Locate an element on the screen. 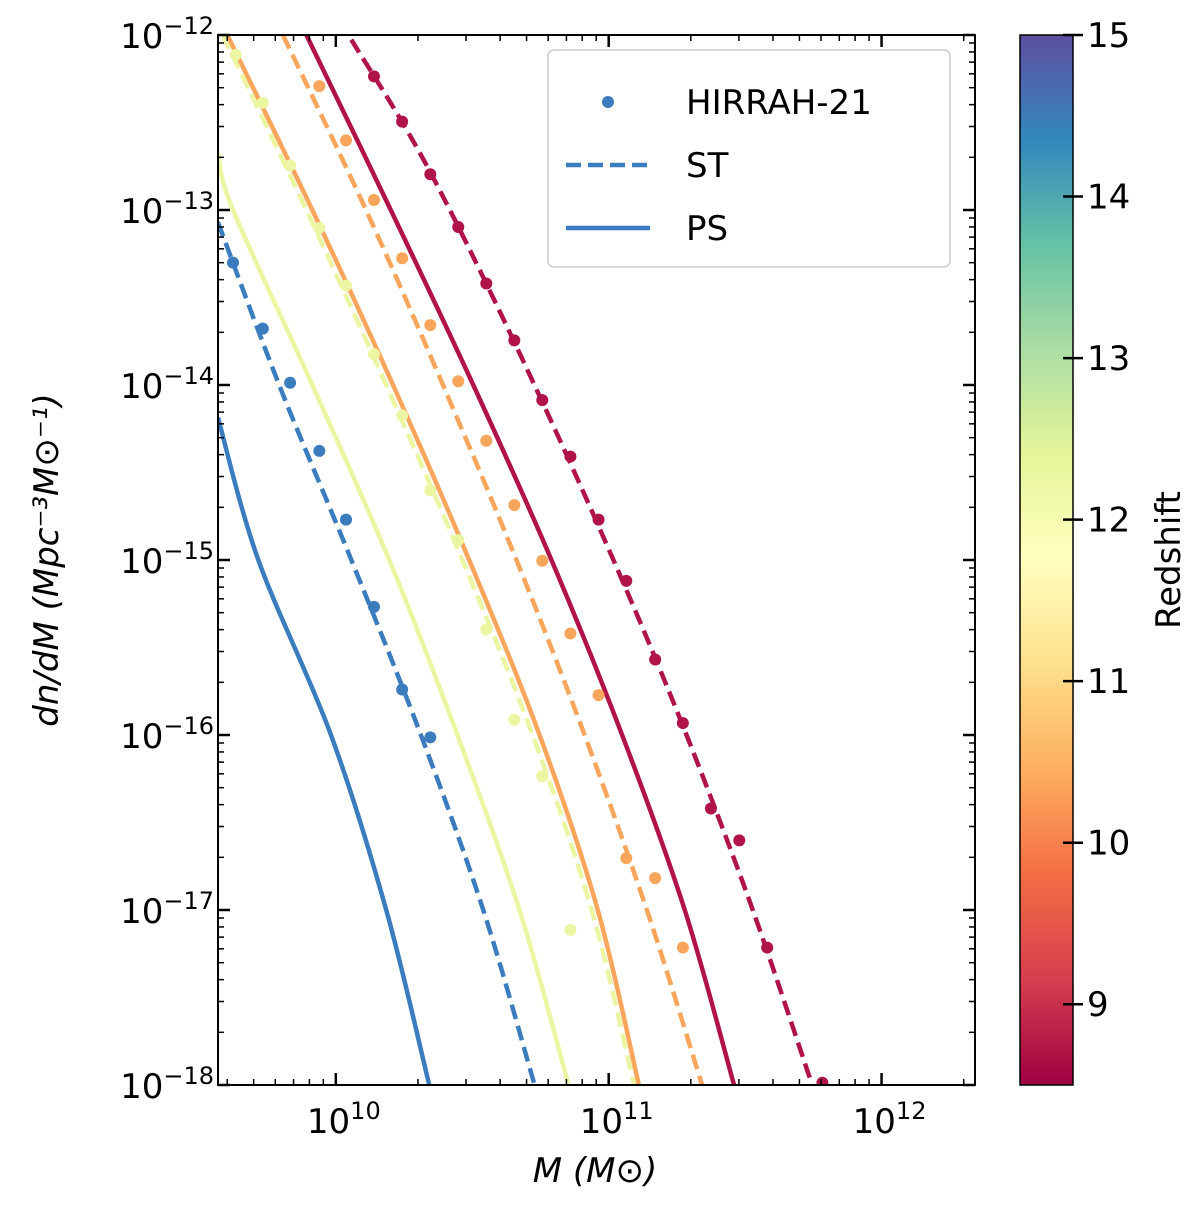 Image resolution: width=1200 pixels, height=1205 pixels. colorbar-tick-label: 15 is located at coordinates (1108, 36).